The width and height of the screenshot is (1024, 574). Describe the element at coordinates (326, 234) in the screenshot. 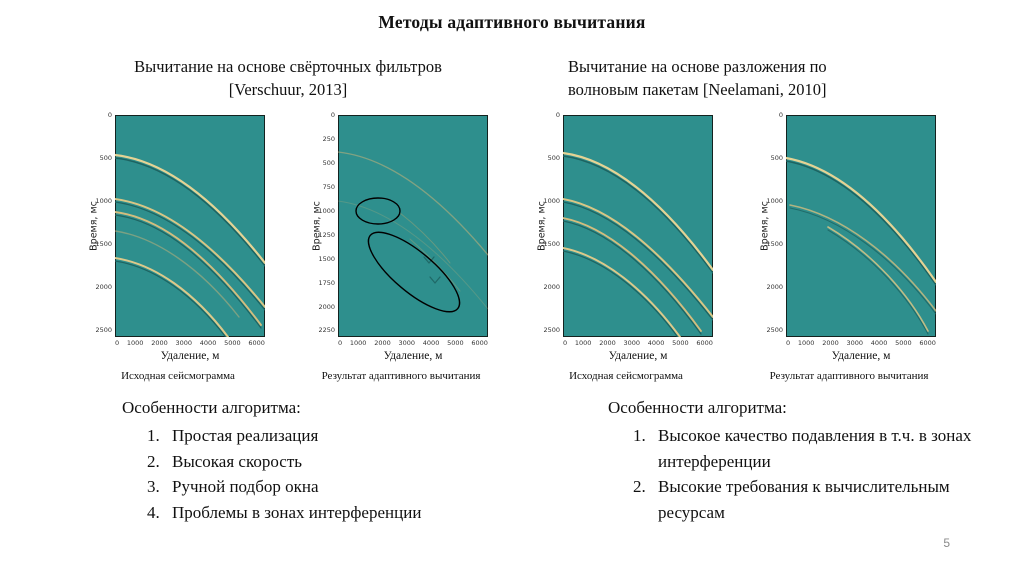

I see `tick-label: 1250` at that location.